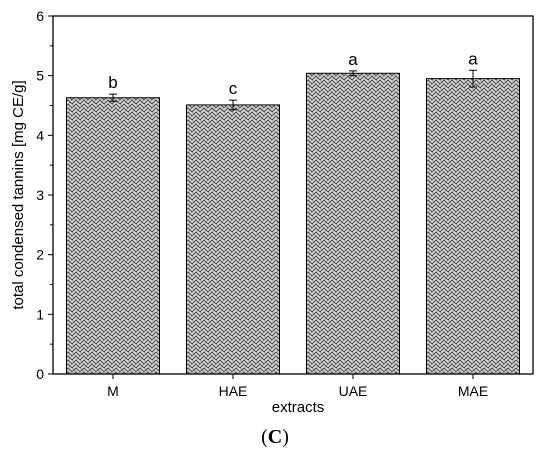 This screenshot has width=550, height=456. I want to click on bar-uae, so click(353, 223).